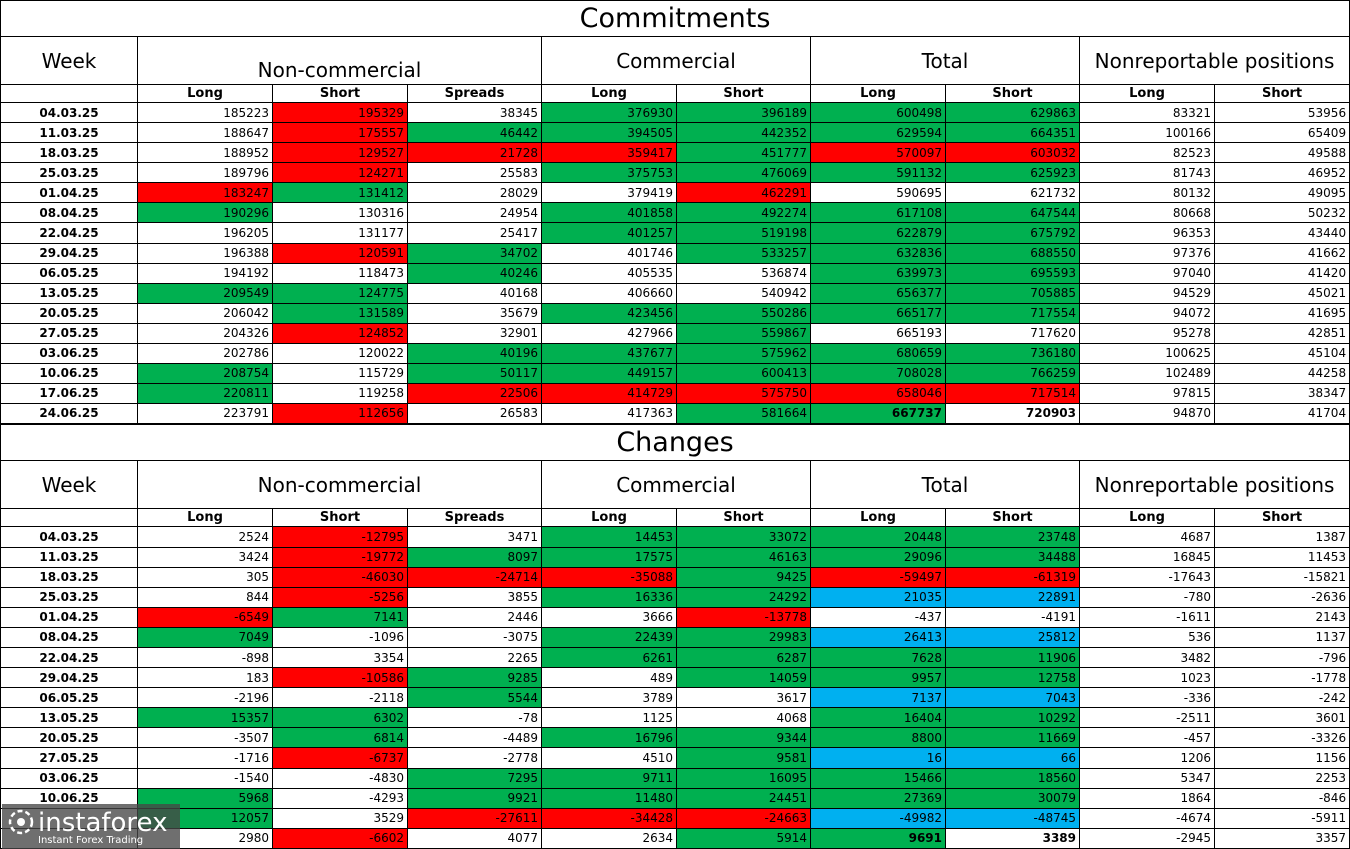 This screenshot has width=1350, height=849. What do you see at coordinates (69, 738) in the screenshot?
I see `week-cell: 20.05.25` at bounding box center [69, 738].